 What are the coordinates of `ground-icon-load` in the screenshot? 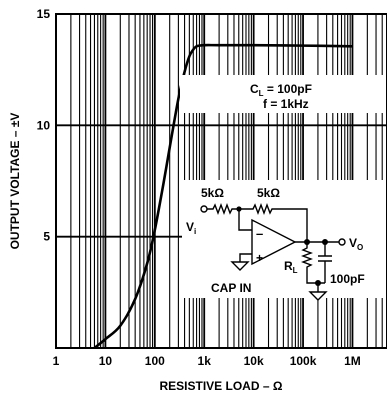 It's located at (318, 296).